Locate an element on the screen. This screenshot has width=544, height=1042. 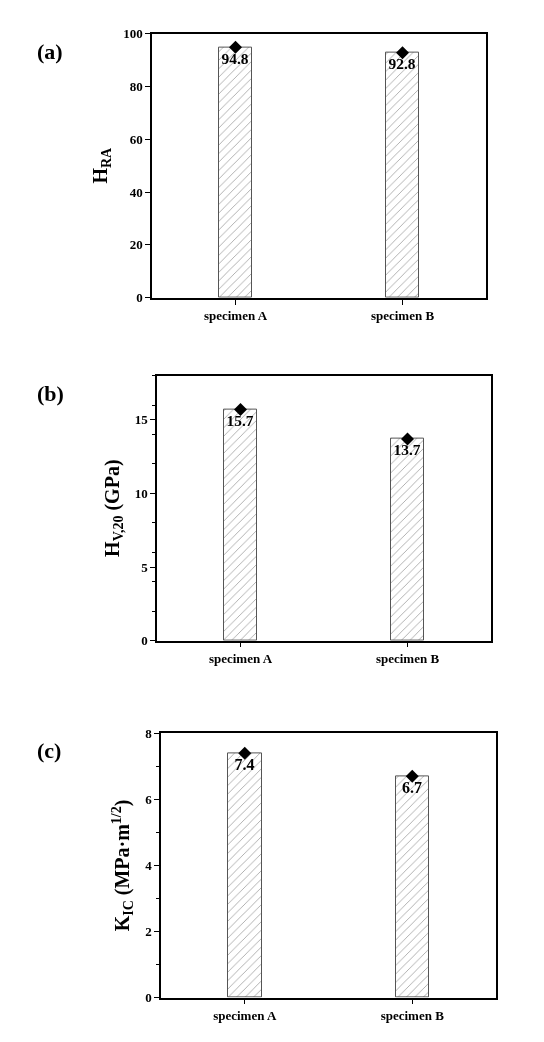
y-tick-label: 8 is located at coordinates (149, 733).